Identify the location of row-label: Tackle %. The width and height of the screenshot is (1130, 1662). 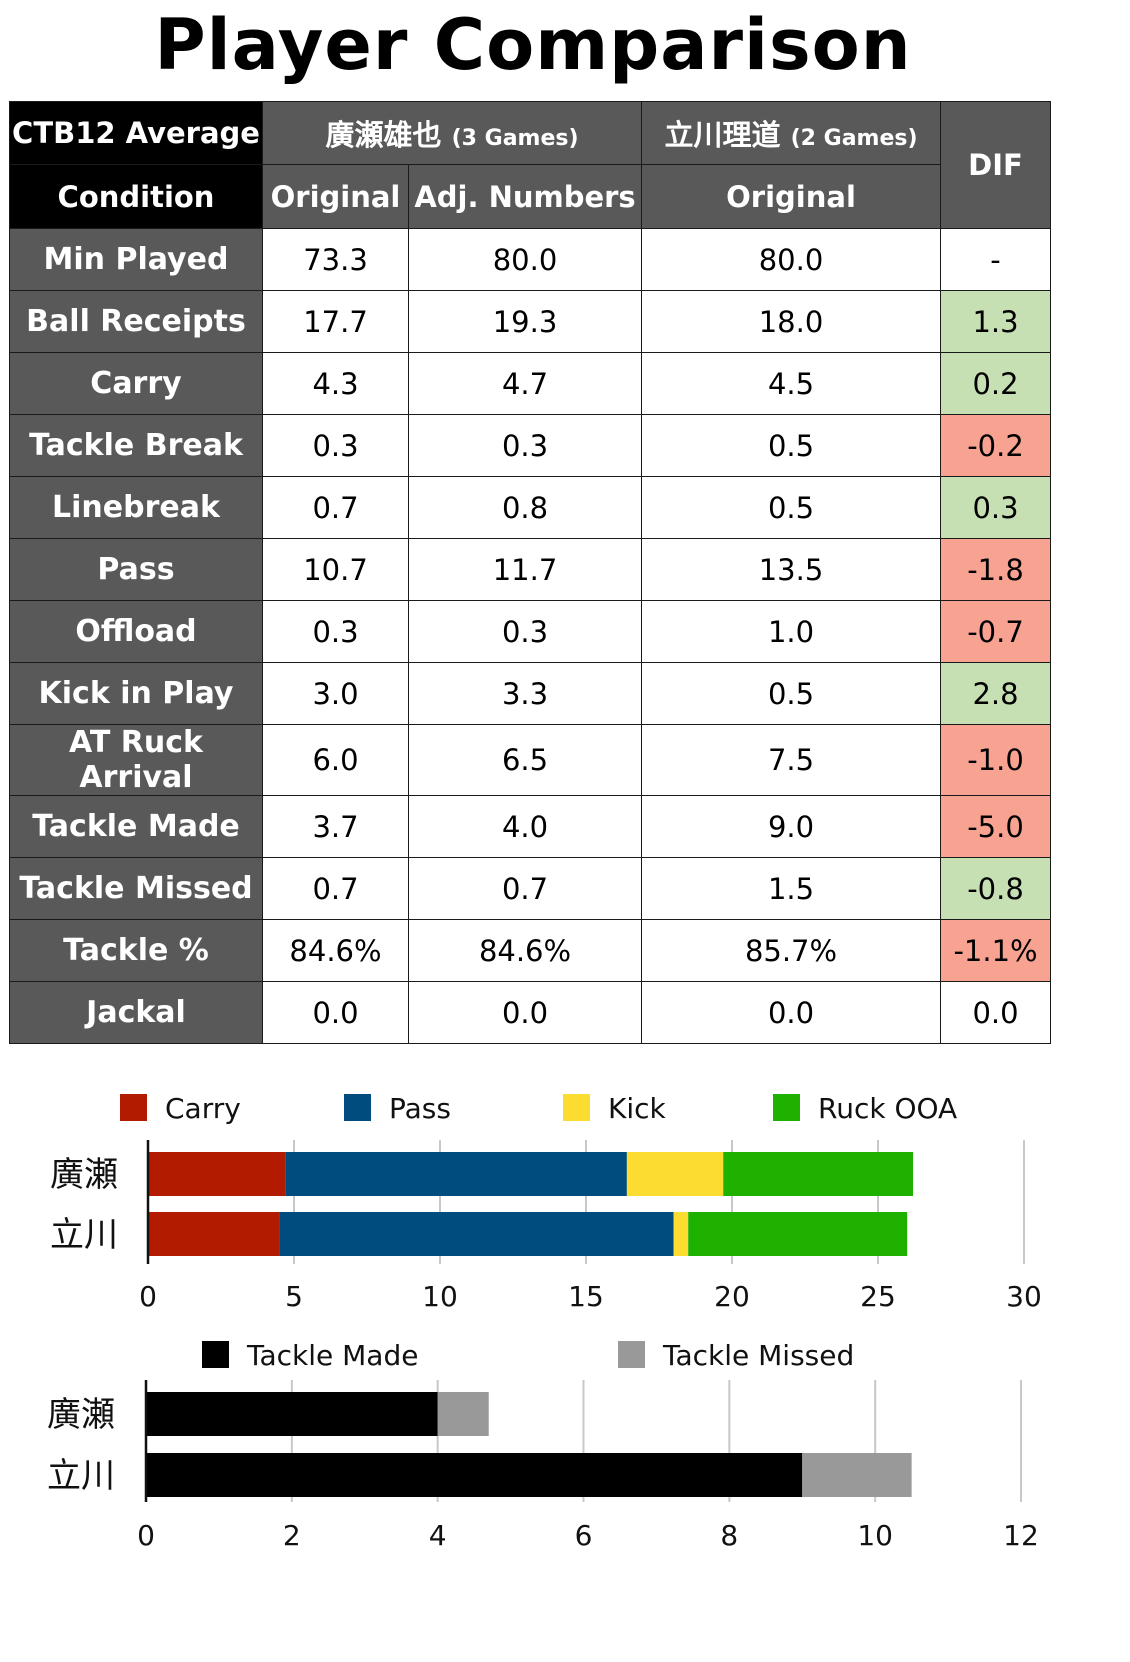
(136, 950).